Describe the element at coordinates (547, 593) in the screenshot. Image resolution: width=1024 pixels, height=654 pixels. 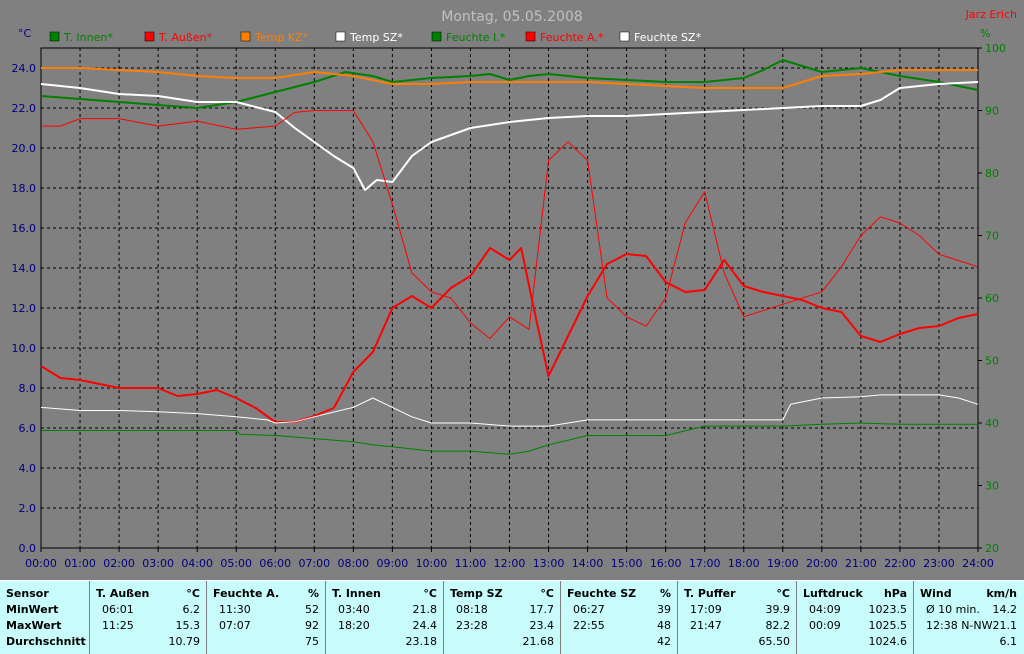
I see `stat-column-unit: °C` at that location.